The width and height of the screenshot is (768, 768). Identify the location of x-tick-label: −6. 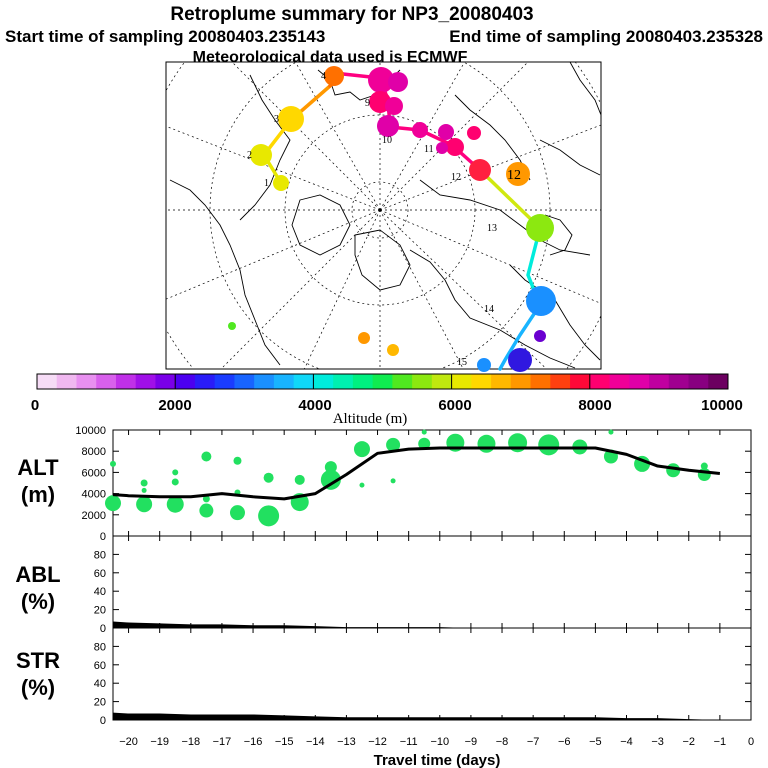
(564, 742).